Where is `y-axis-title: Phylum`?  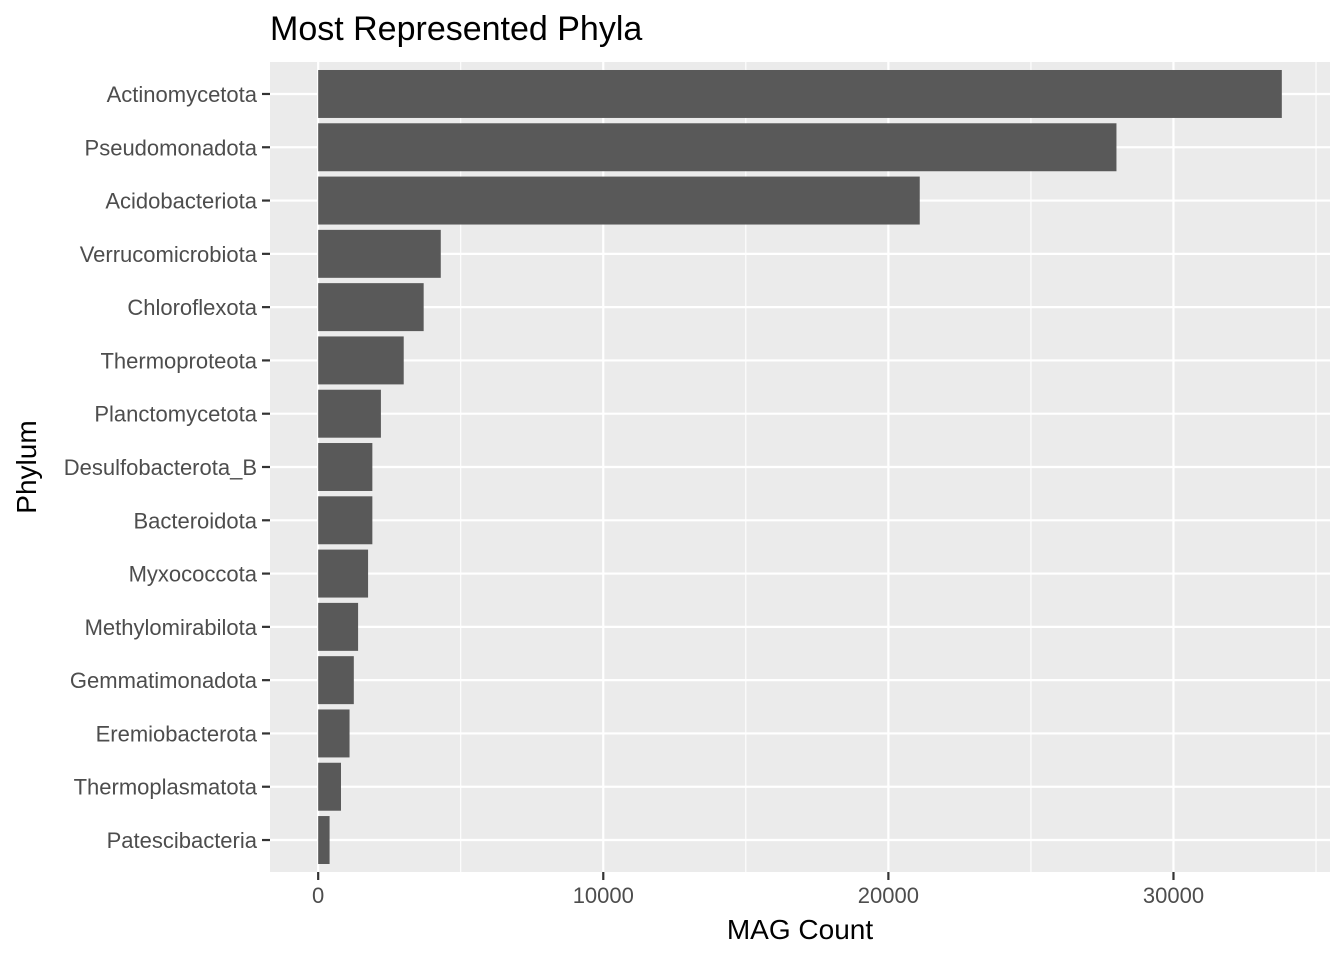 y-axis-title: Phylum is located at coordinates (26, 466).